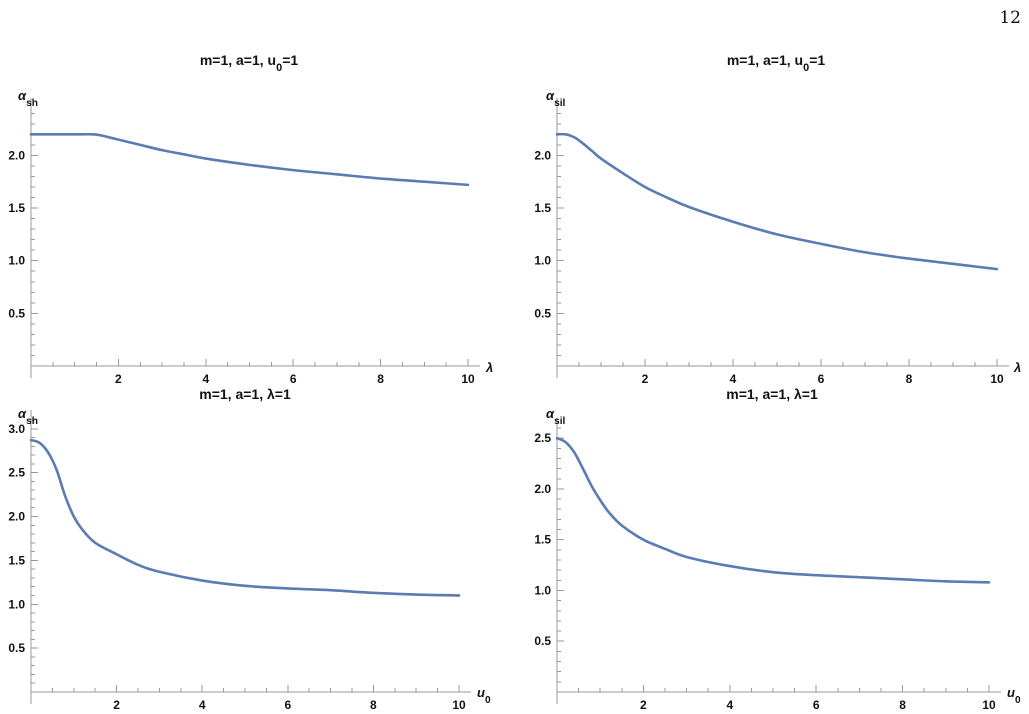 The height and width of the screenshot is (714, 1029). What do you see at coordinates (16, 429) in the screenshot?
I see `y-tick-label: 3.0` at bounding box center [16, 429].